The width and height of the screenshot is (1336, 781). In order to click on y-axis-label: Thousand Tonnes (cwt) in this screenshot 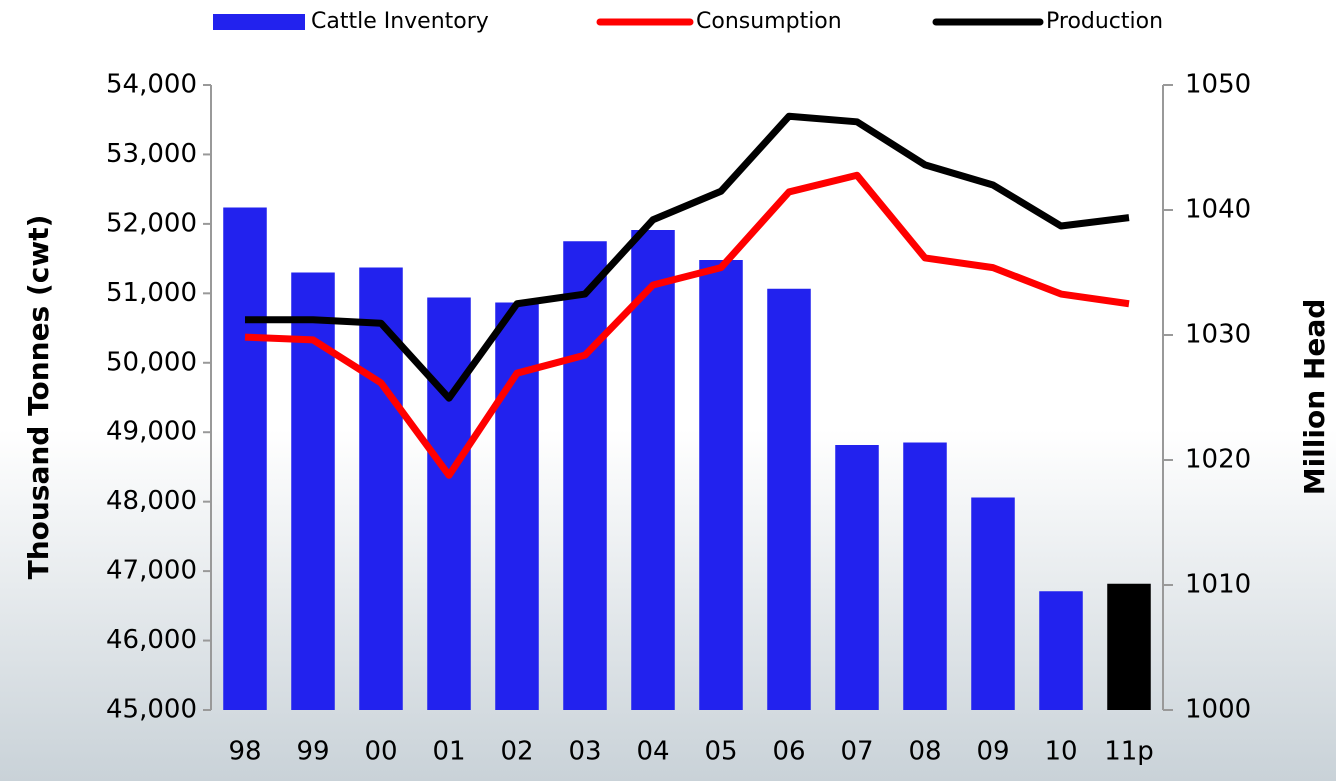, I will do `click(38, 397)`.